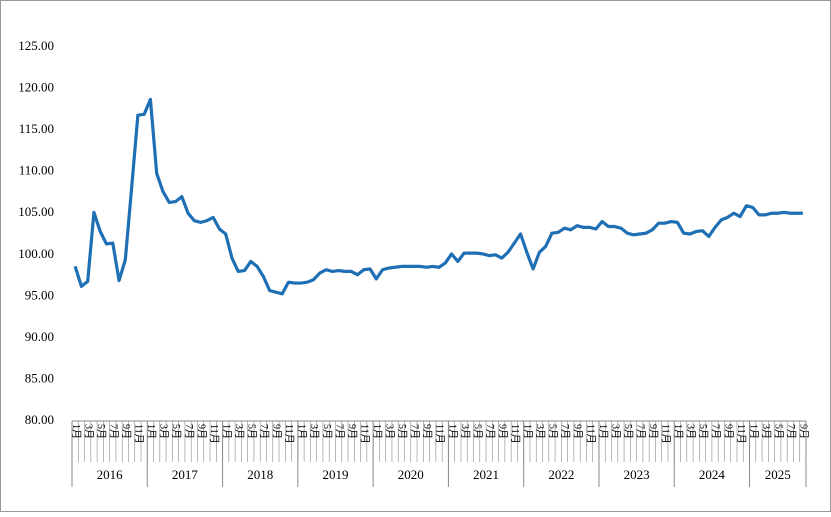  What do you see at coordinates (36, 253) in the screenshot?
I see `y-tick-label: 100.00` at bounding box center [36, 253].